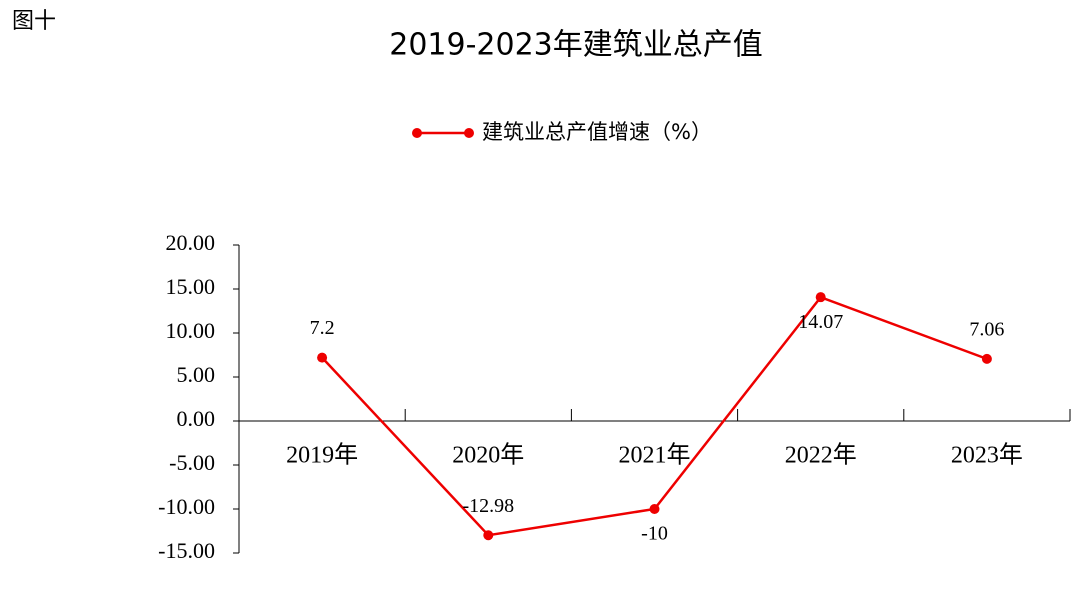 This screenshot has height=593, width=1086. Describe the element at coordinates (821, 455) in the screenshot. I see `x-tick-label: 2022年` at that location.